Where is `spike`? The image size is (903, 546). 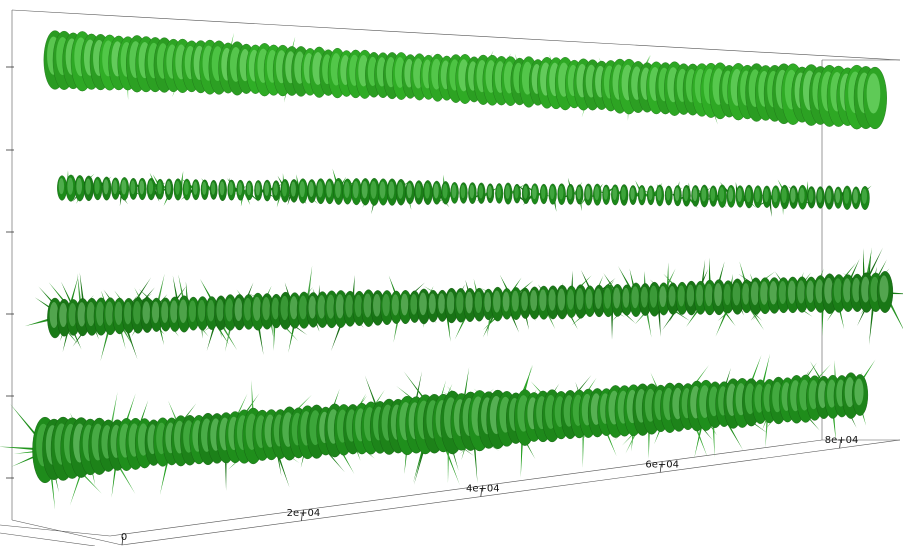 spike is located at coordinates (246, 197).